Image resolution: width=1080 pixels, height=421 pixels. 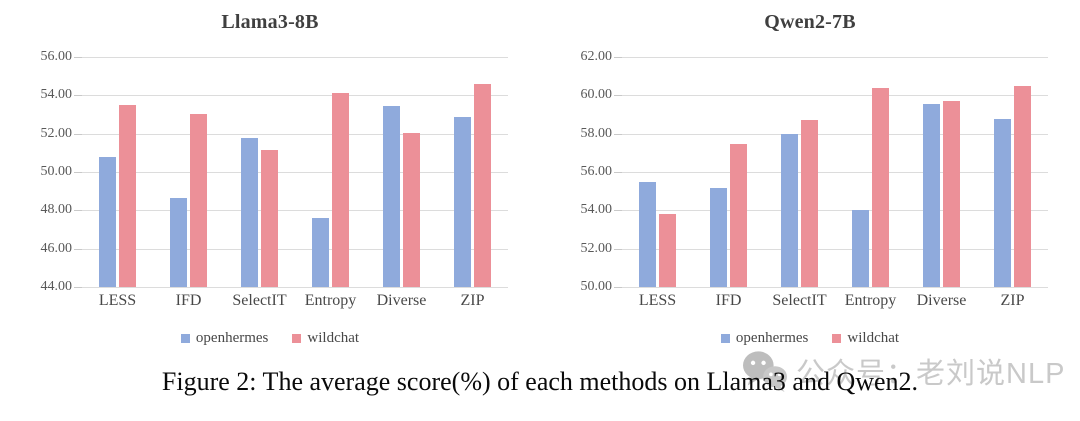 What do you see at coordinates (835, 96) in the screenshot?
I see `gridline-60.00` at bounding box center [835, 96].